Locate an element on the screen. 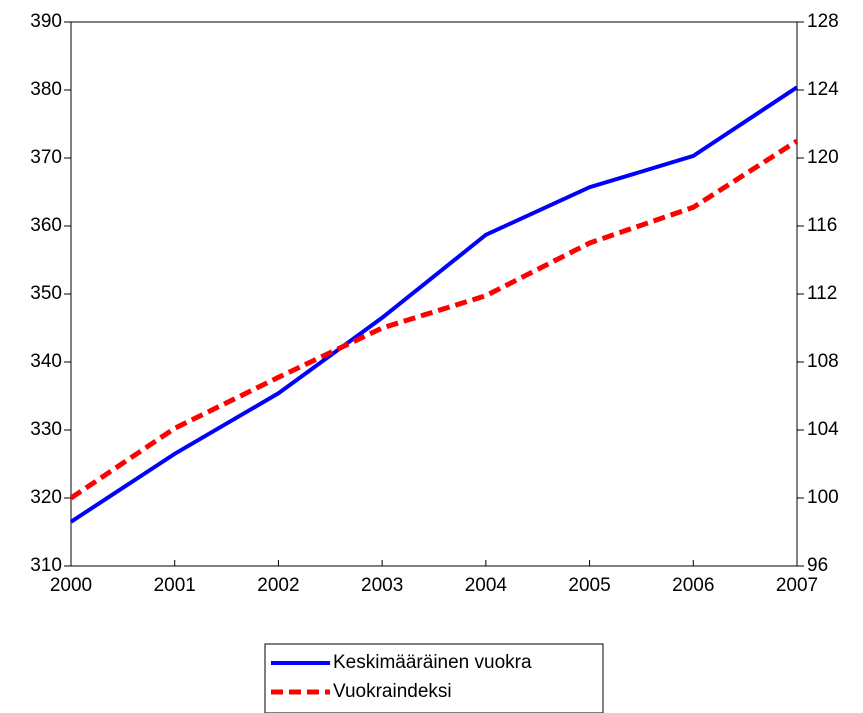 The image size is (863, 713). y-tick-label: 310 is located at coordinates (46, 565).